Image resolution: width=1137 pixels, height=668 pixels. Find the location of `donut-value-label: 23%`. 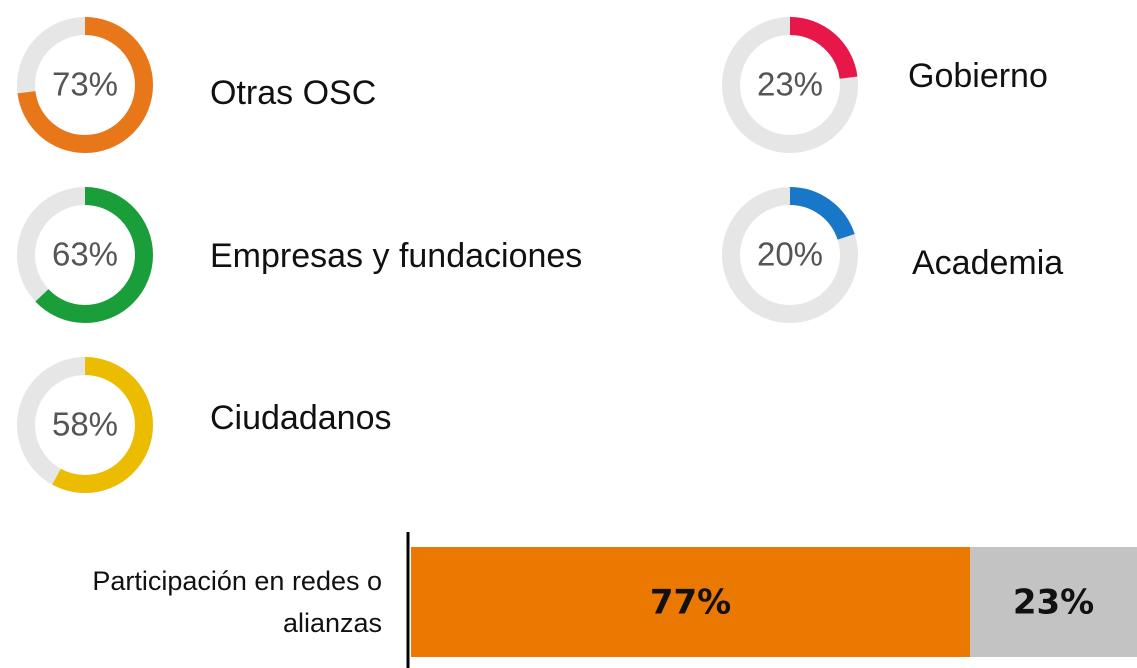

donut-value-label: 23% is located at coordinates (790, 84).